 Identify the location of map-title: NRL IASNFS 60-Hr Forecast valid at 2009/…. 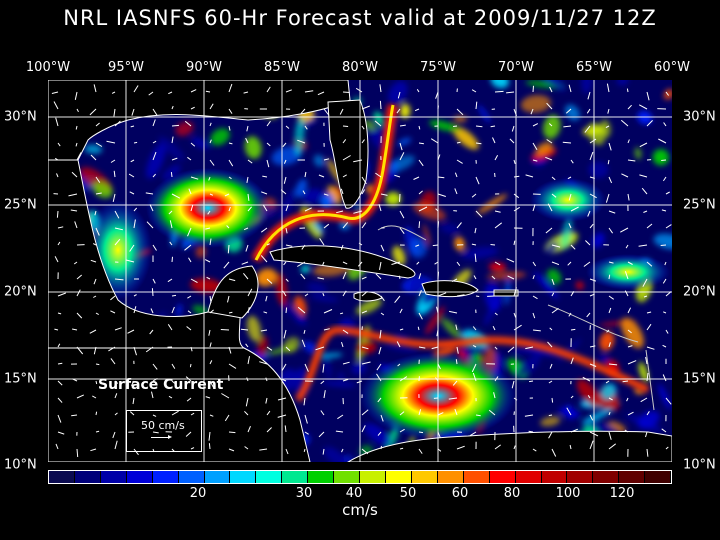
(360, 18).